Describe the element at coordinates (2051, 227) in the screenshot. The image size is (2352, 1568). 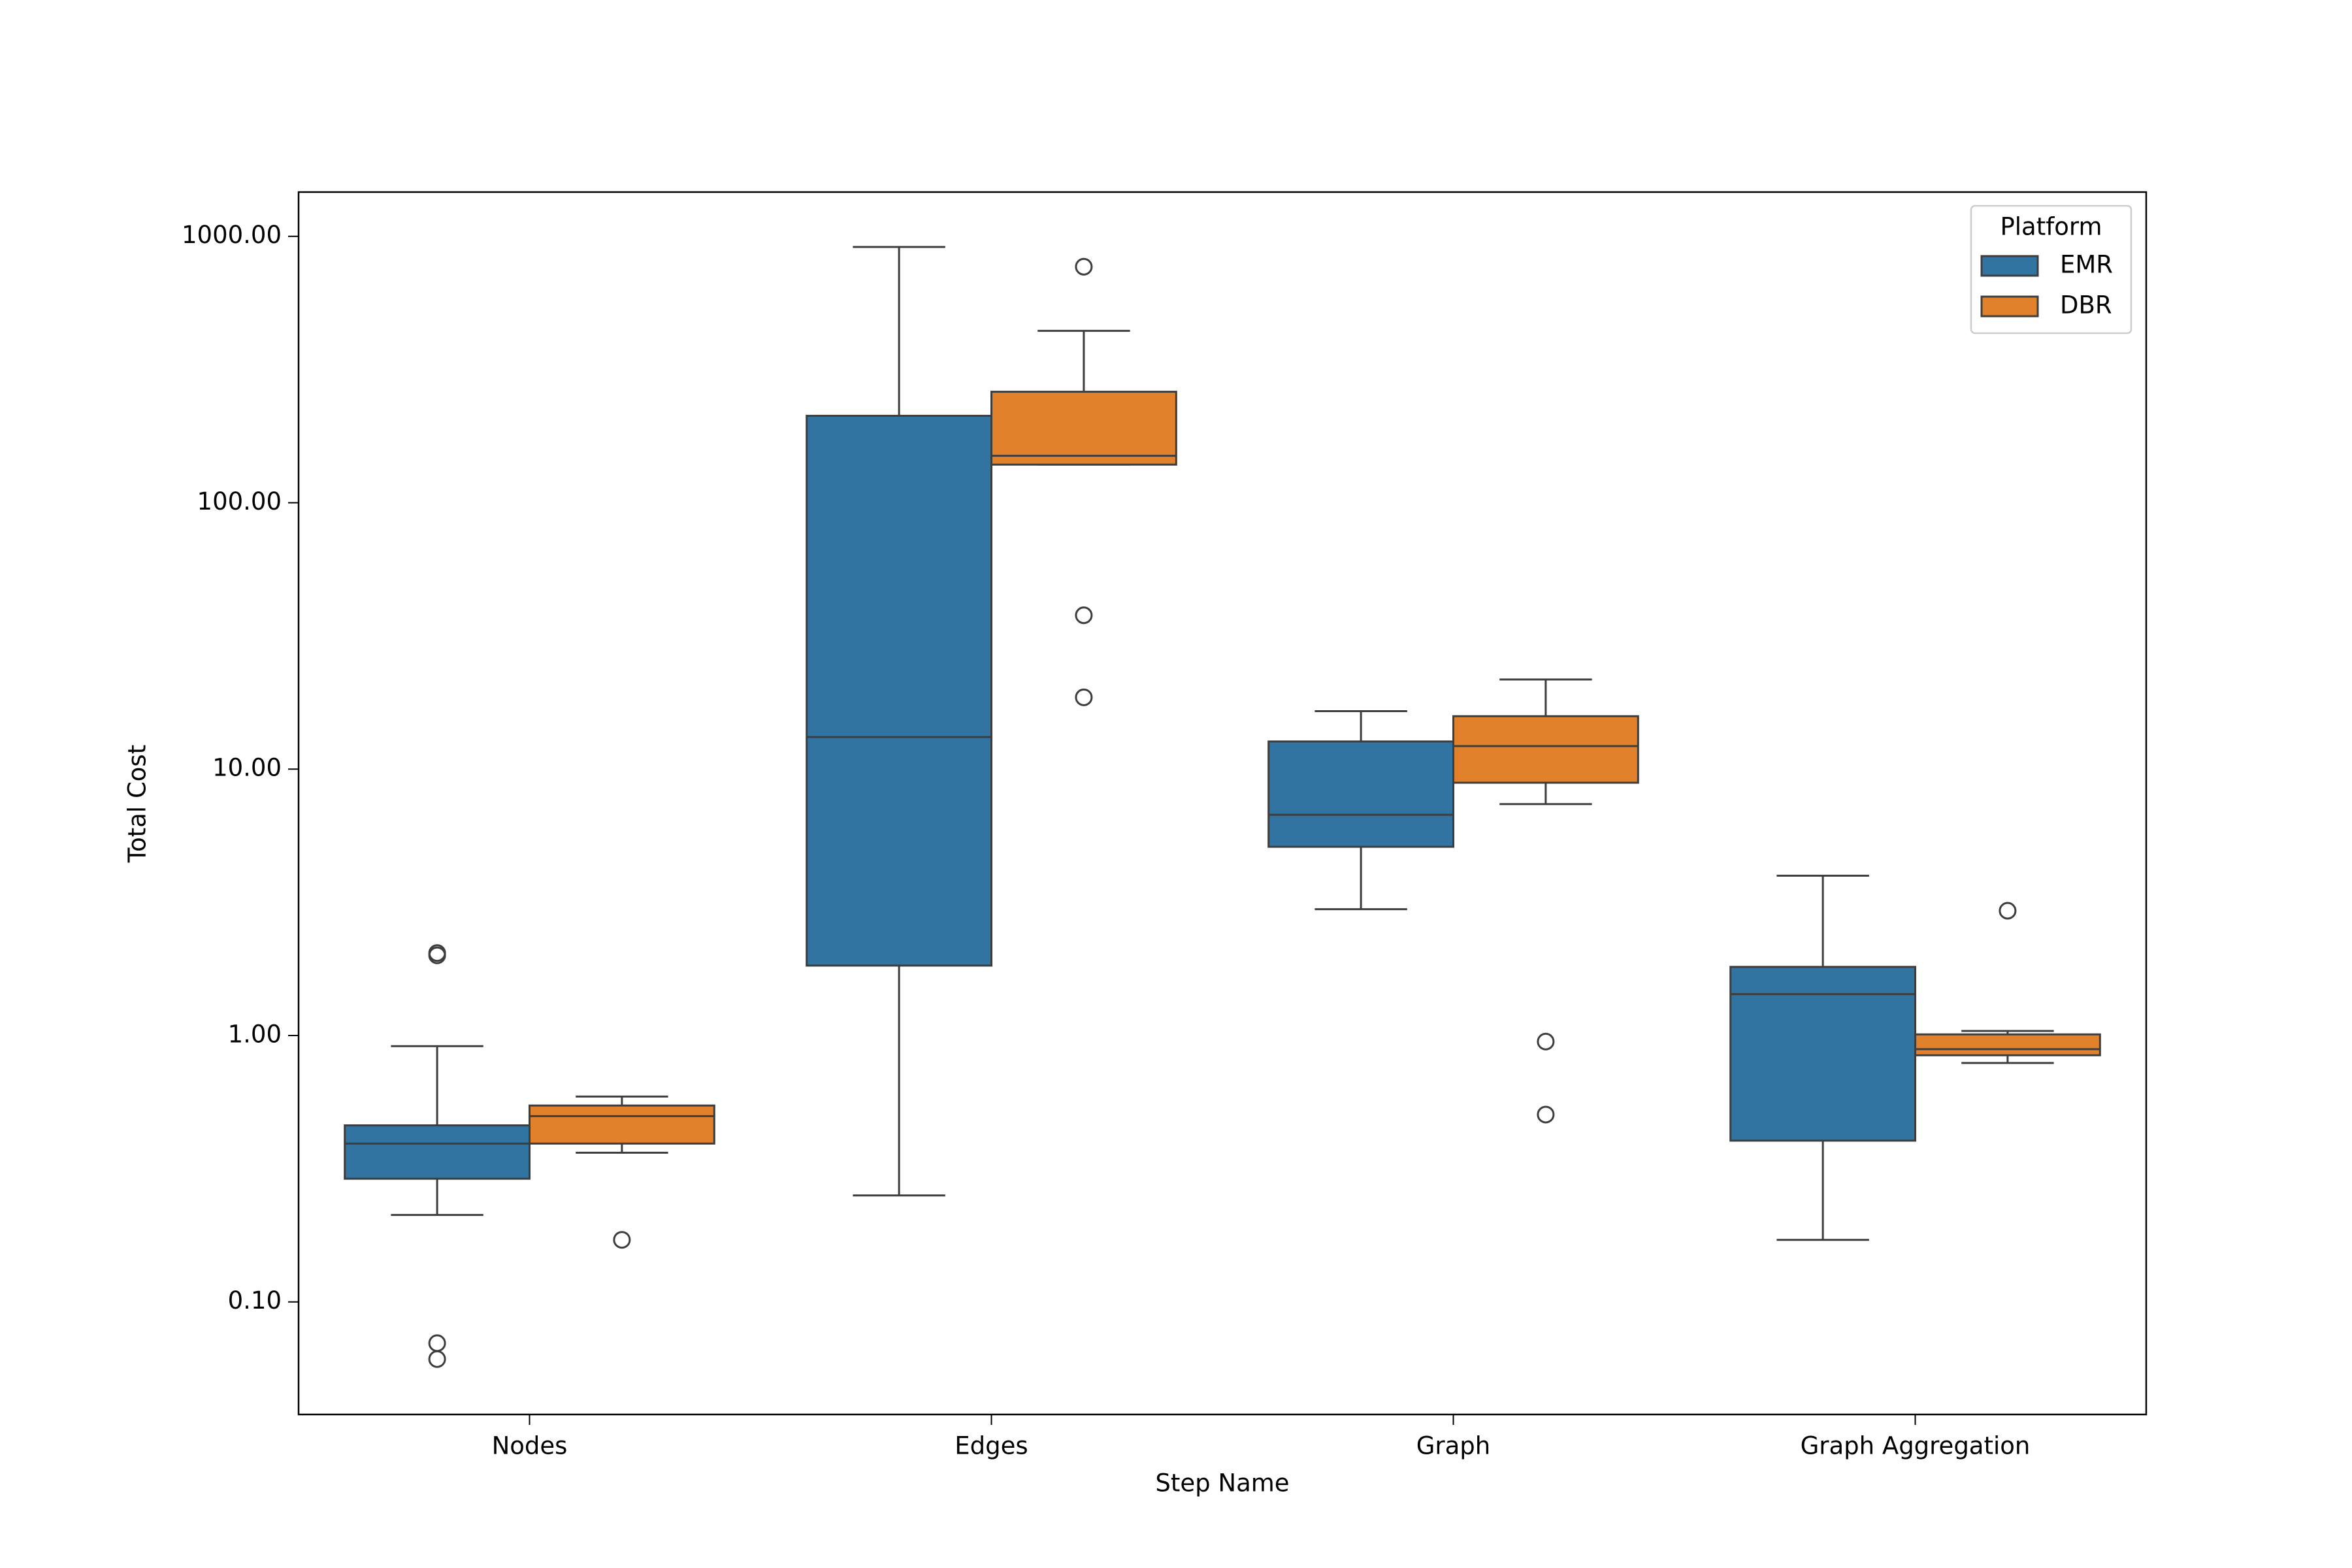
I see `legend-title: Platform` at that location.